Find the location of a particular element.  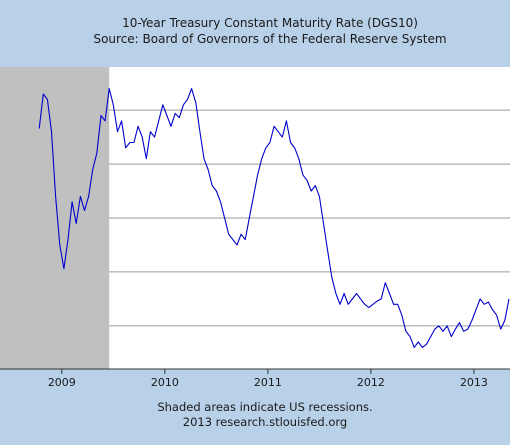

recession-layer is located at coordinates (55, 218).